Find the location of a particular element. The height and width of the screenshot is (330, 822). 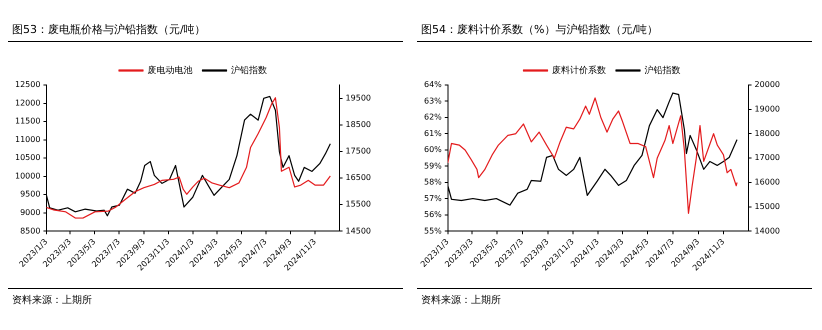

y-tick-label: 62% is located at coordinates (433, 117).